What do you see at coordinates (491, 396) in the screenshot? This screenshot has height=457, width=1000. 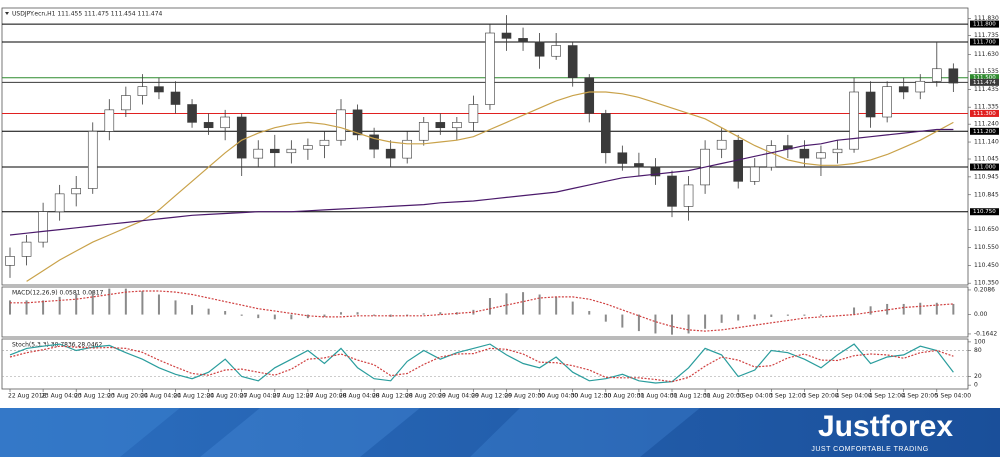 I see `x-tick-label: 29 Aug 12:00` at bounding box center [491, 396].